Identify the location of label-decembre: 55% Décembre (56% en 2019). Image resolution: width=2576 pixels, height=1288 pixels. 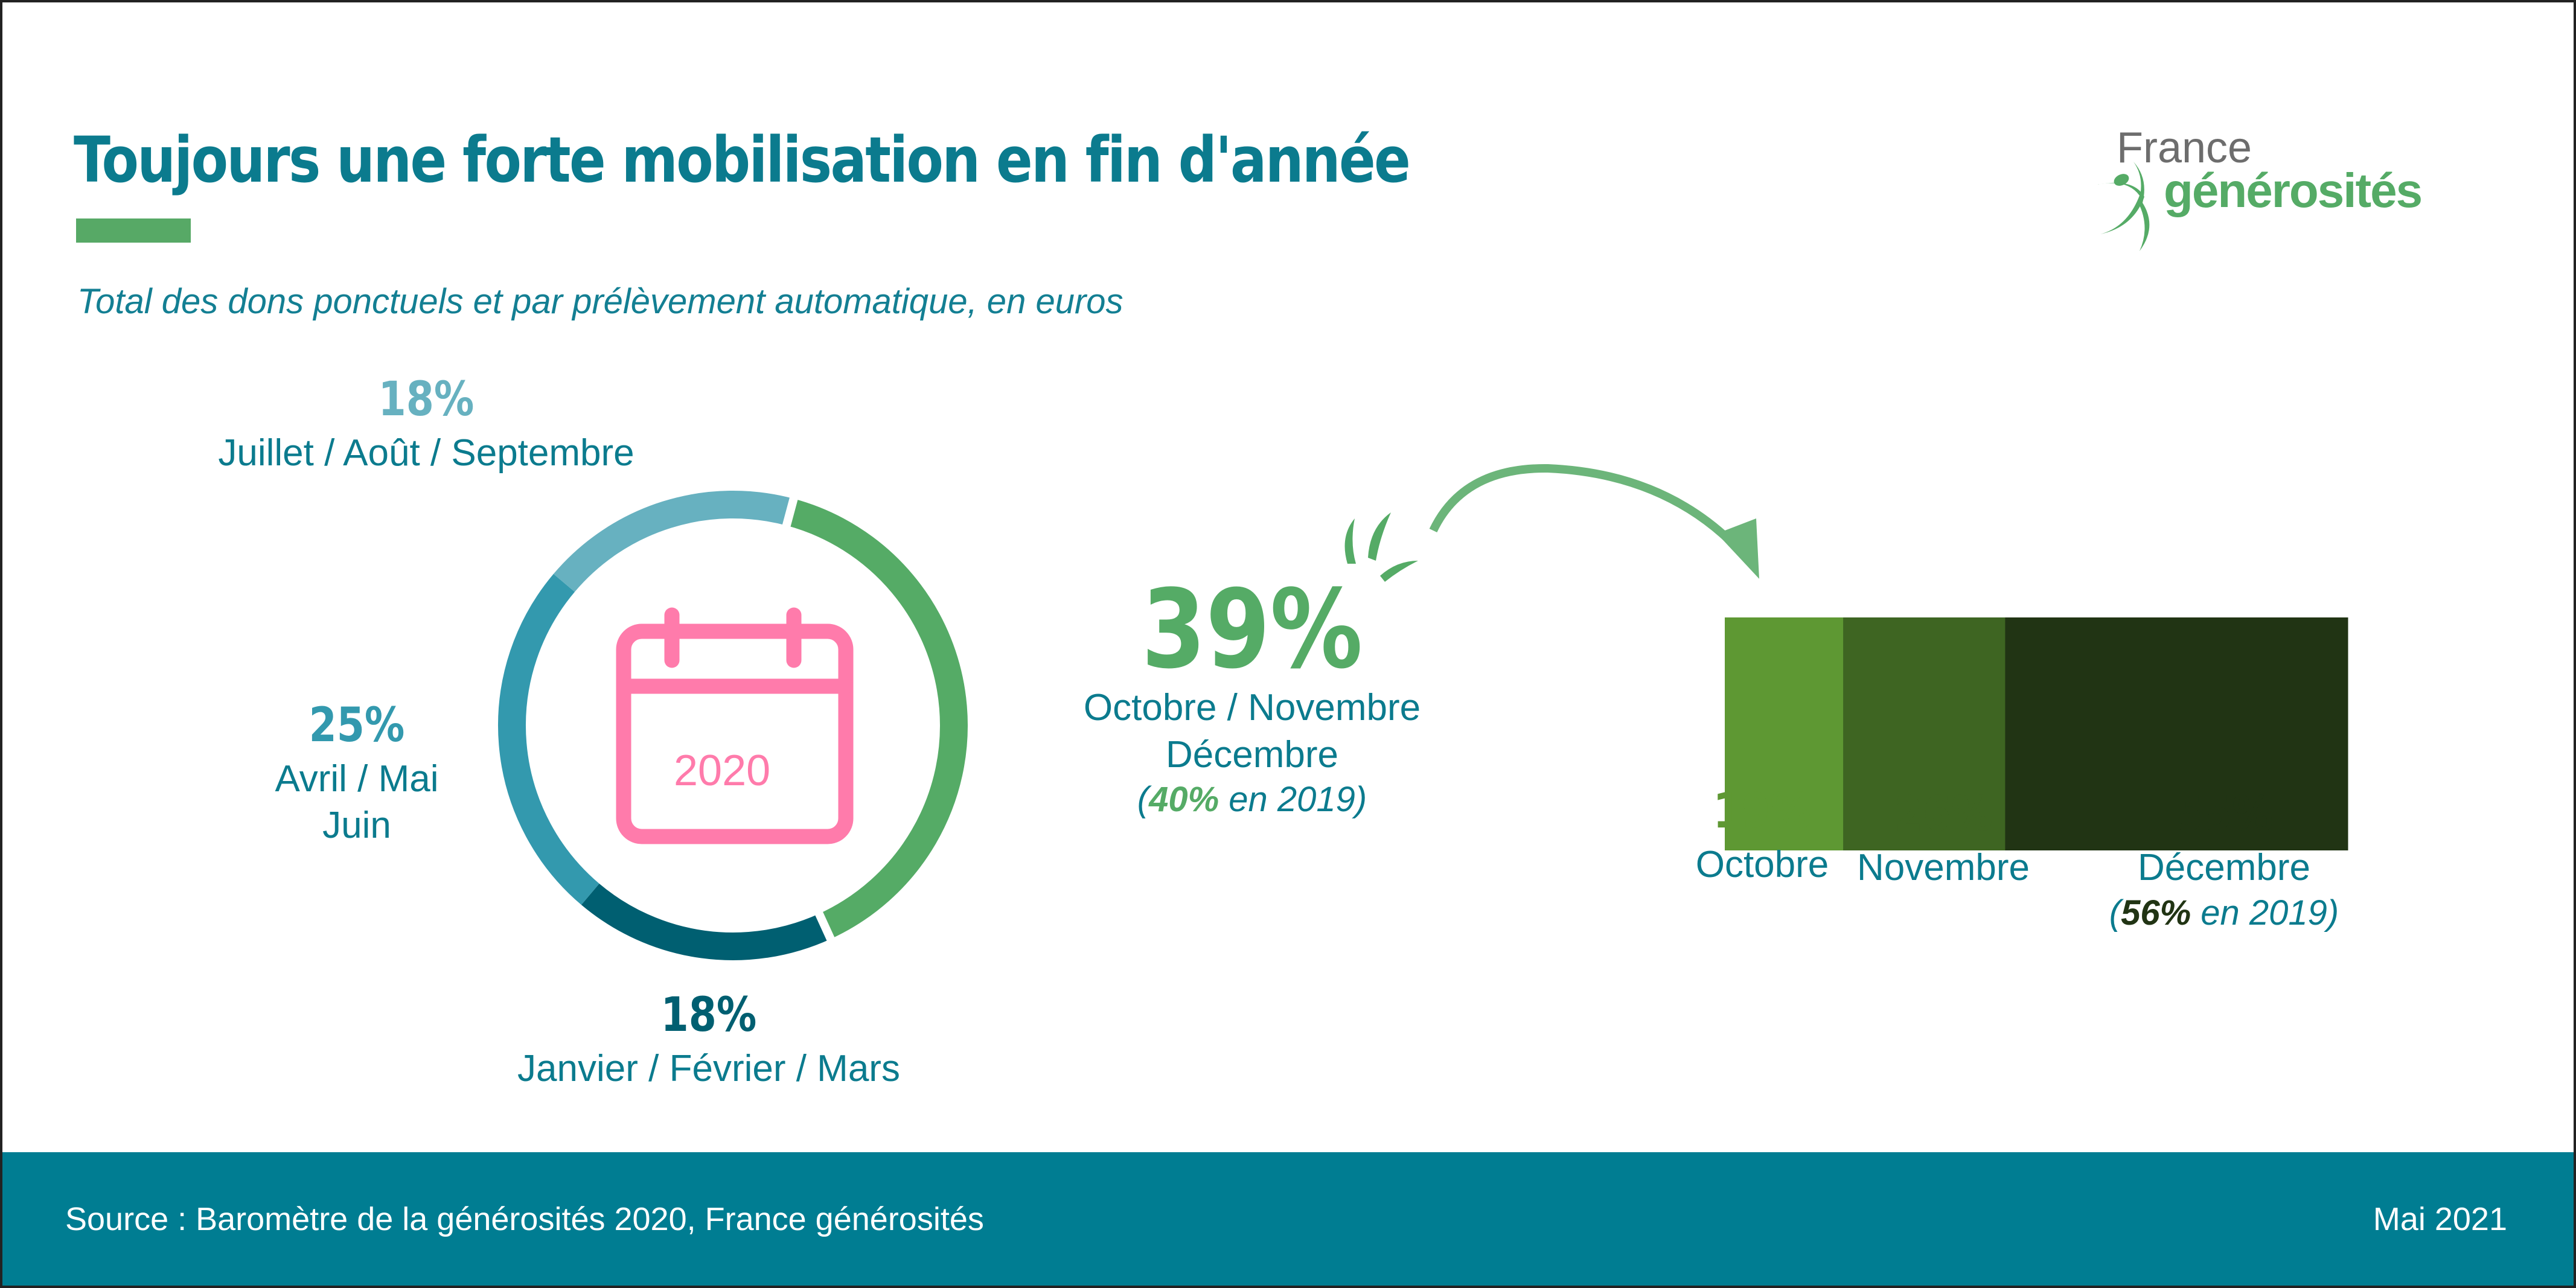
(2224, 859).